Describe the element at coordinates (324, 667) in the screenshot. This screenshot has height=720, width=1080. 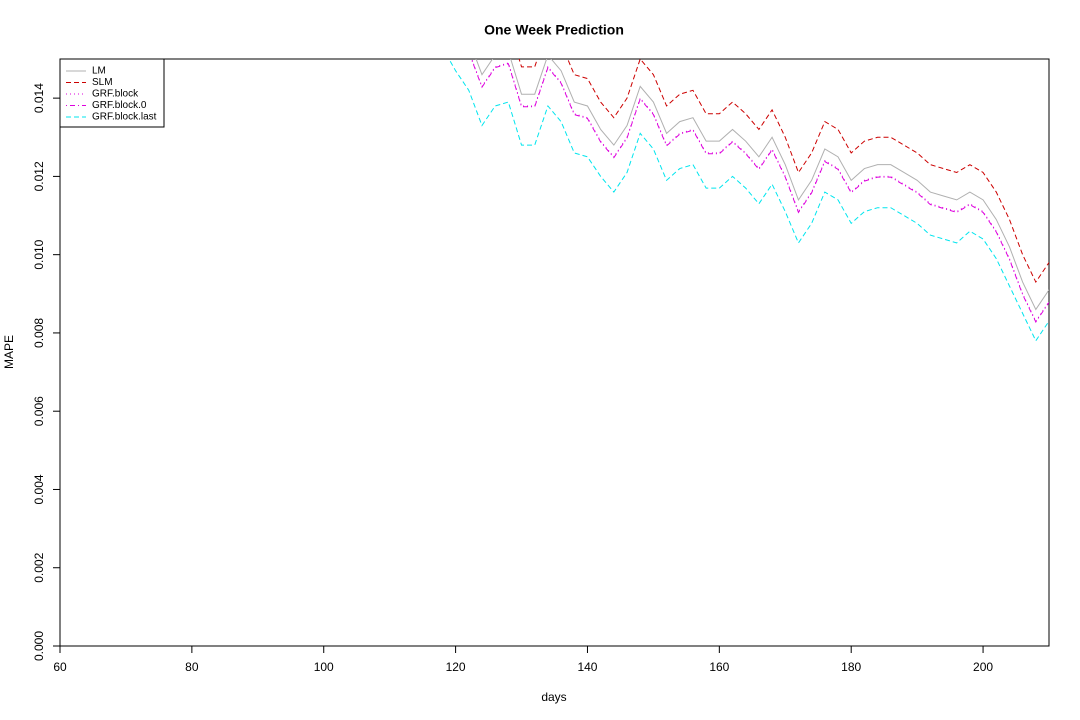
I see `x-tick-label: 100` at that location.